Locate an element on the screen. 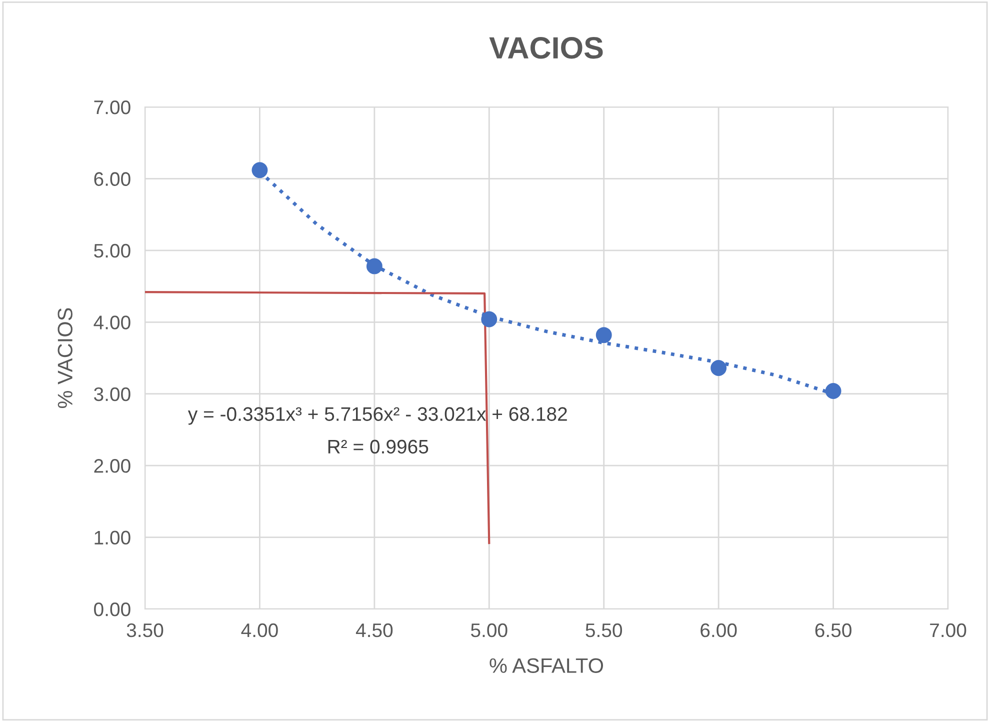 The image size is (990, 722). annotation: R² = 0.9965 is located at coordinates (378, 447).